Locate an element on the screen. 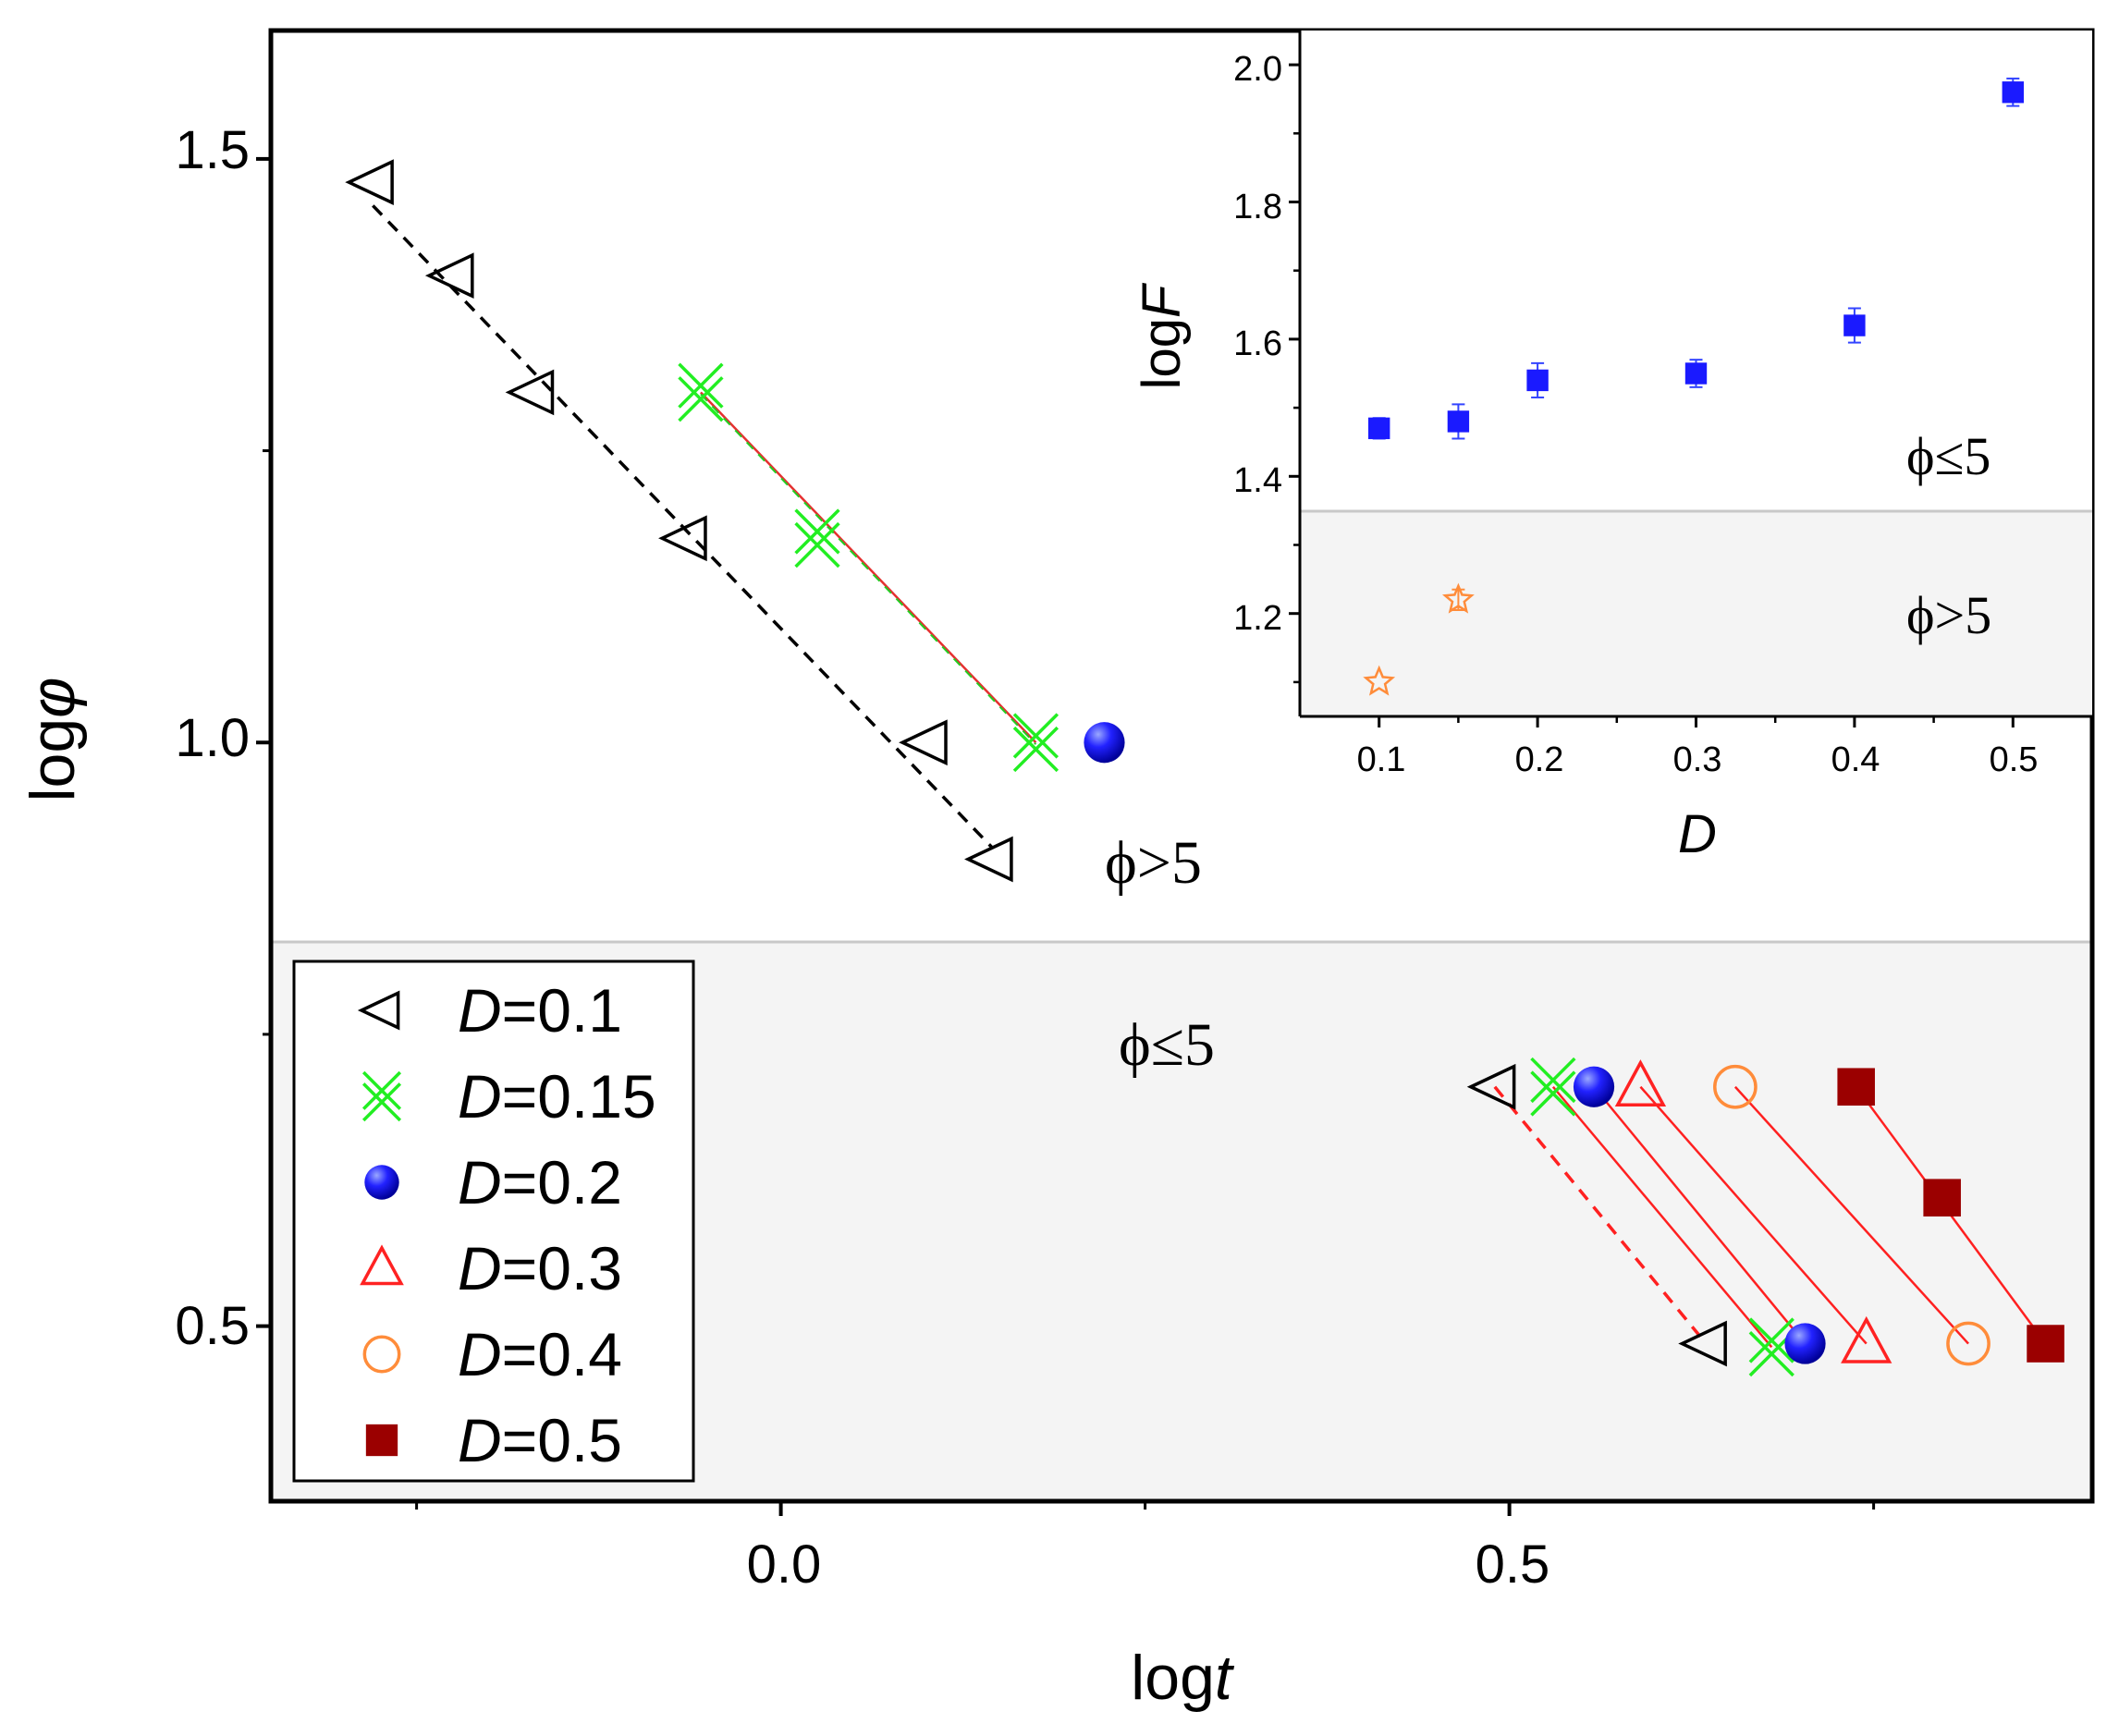  inset-ytick-label-1-4: 1.4 is located at coordinates (1257, 480).